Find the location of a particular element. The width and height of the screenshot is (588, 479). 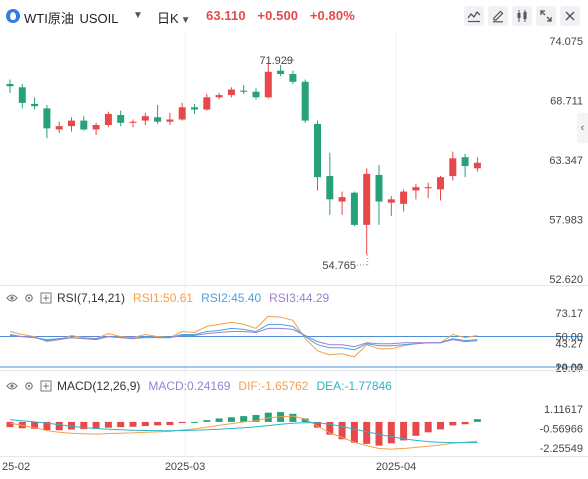

price-axis-label: 63.347 is located at coordinates (566, 161).